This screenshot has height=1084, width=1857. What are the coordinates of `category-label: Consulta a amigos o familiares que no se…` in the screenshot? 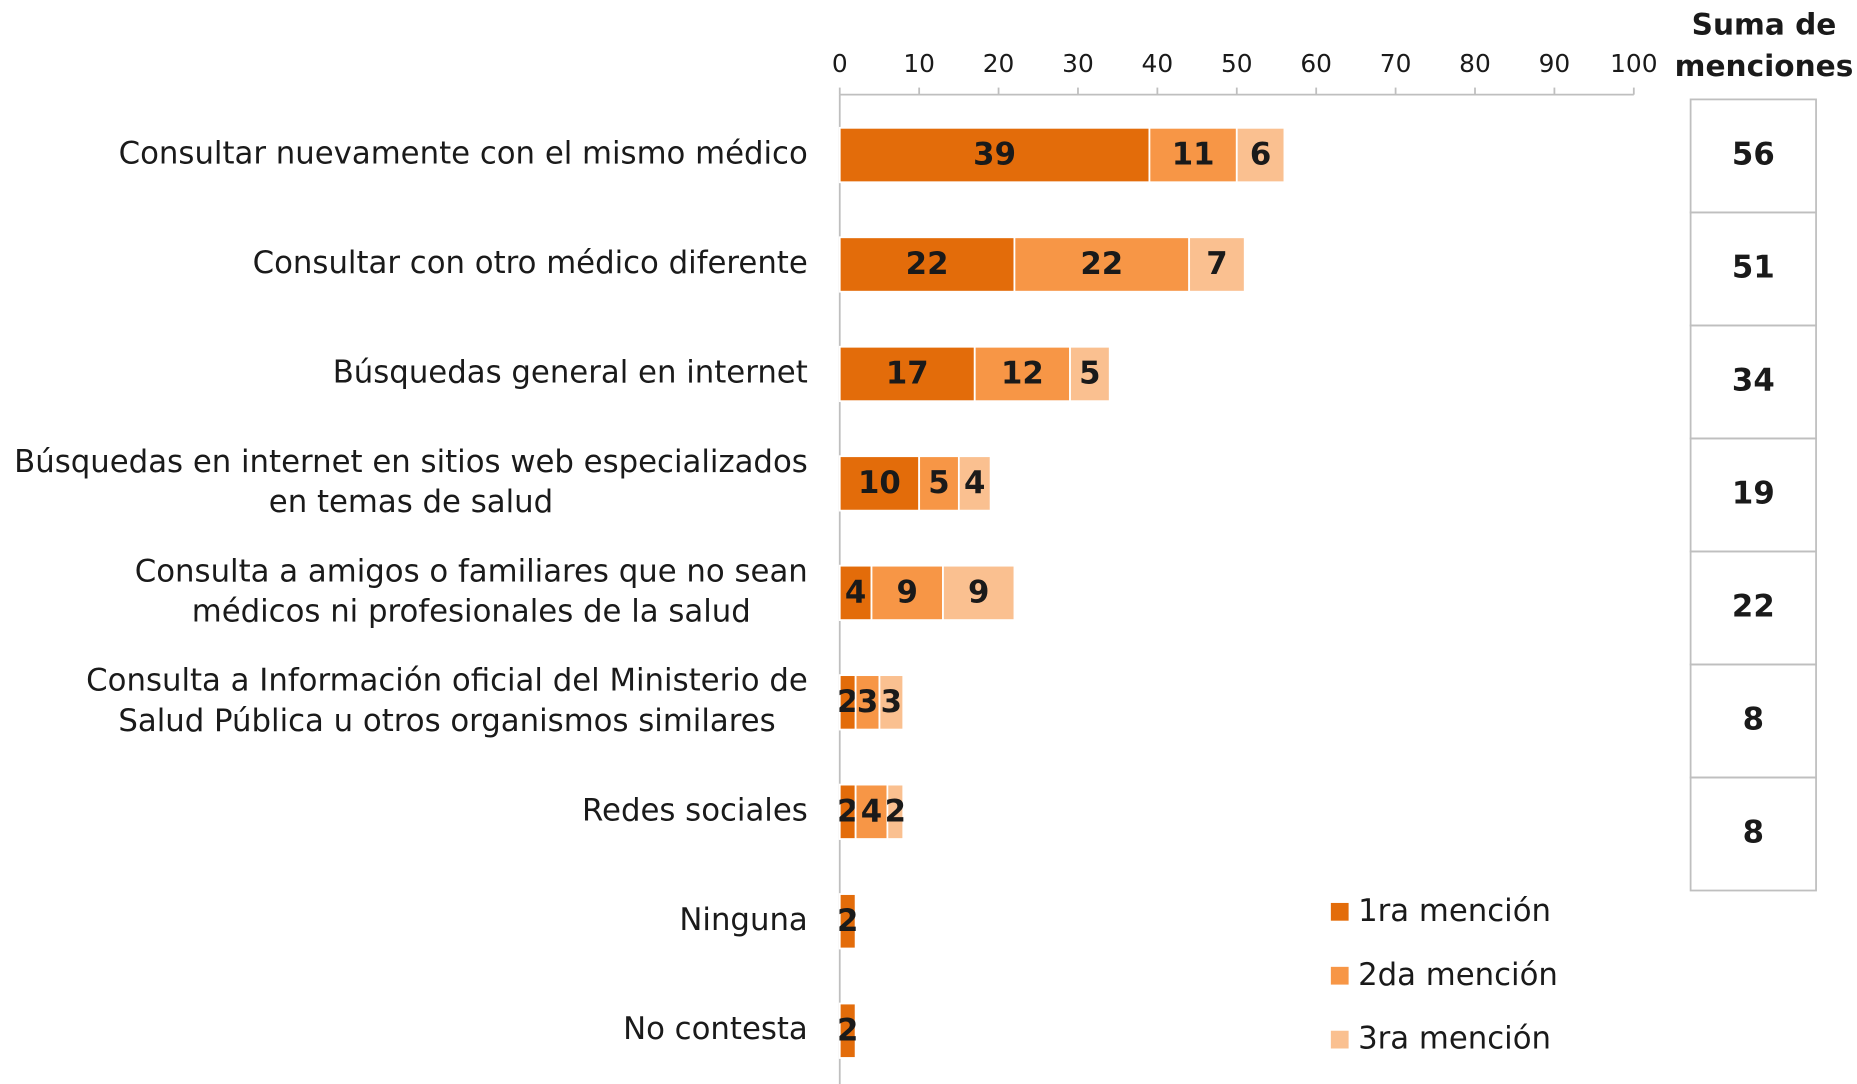 It's located at (471, 571).